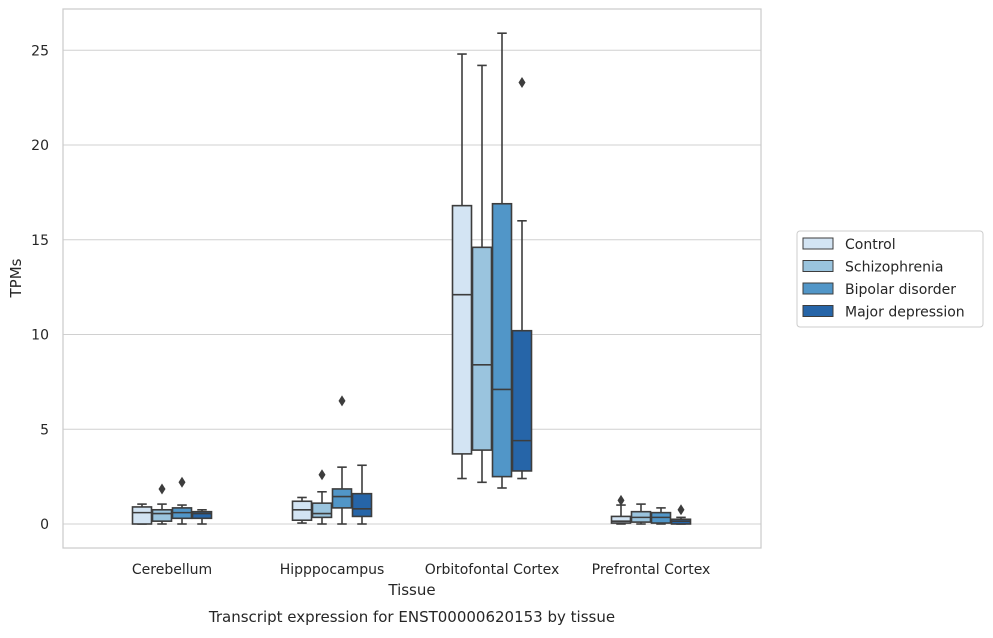 The width and height of the screenshot is (993, 638). I want to click on y-tick-label: 25, so click(40, 51).